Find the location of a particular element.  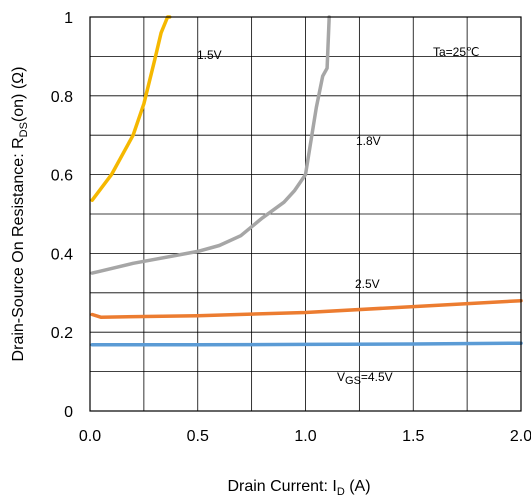

x-axis-title-sub: D is located at coordinates (341, 492).